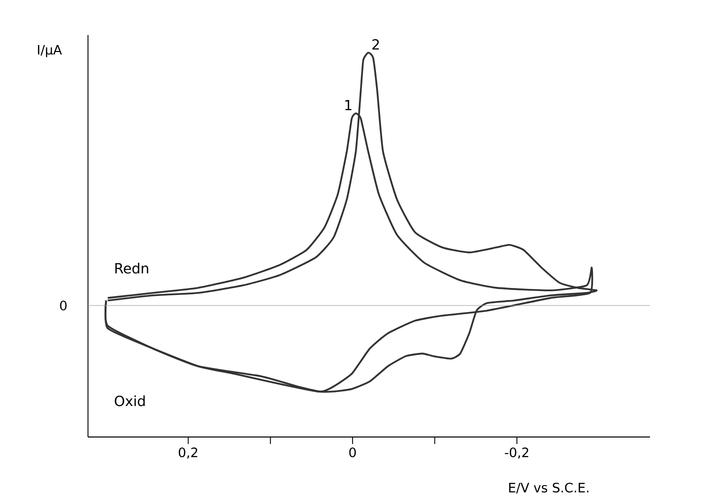  Describe the element at coordinates (50, 51) in the screenshot. I see `y-axis-title: I/µA` at that location.